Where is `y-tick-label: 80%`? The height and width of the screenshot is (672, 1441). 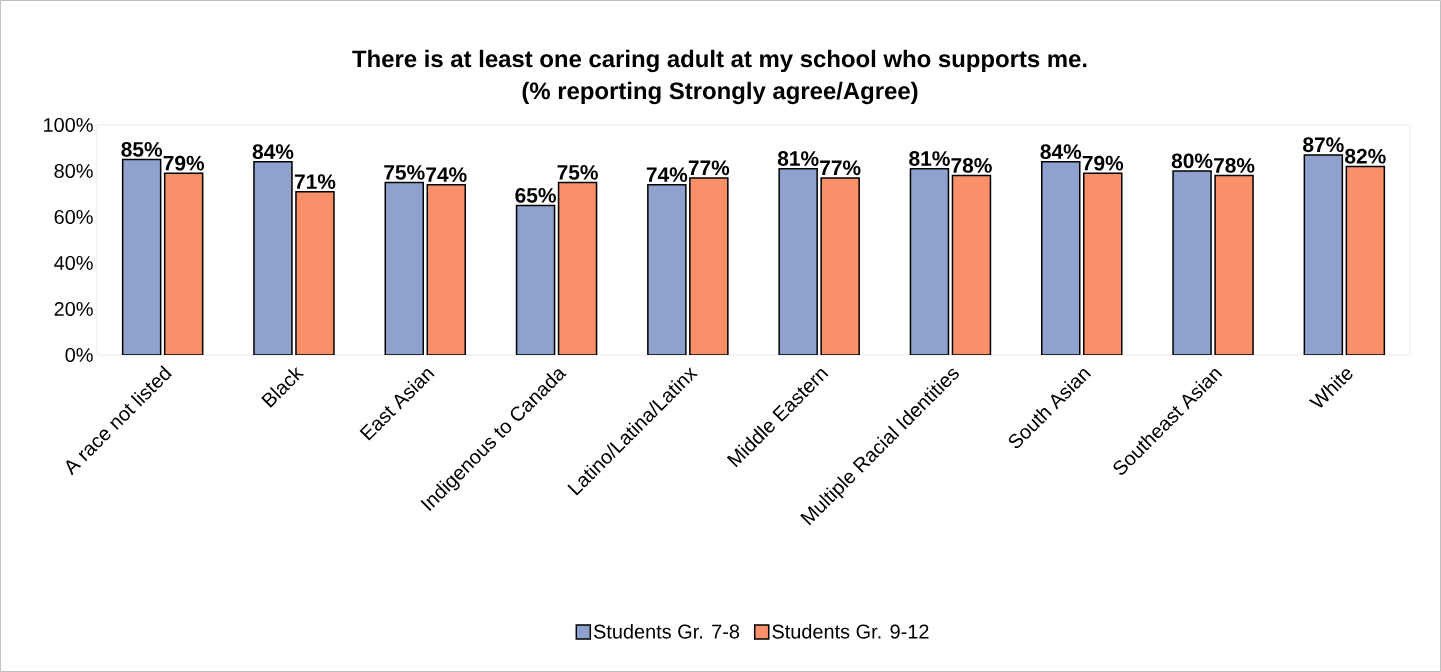
y-tick-label: 80% is located at coordinates (73, 171).